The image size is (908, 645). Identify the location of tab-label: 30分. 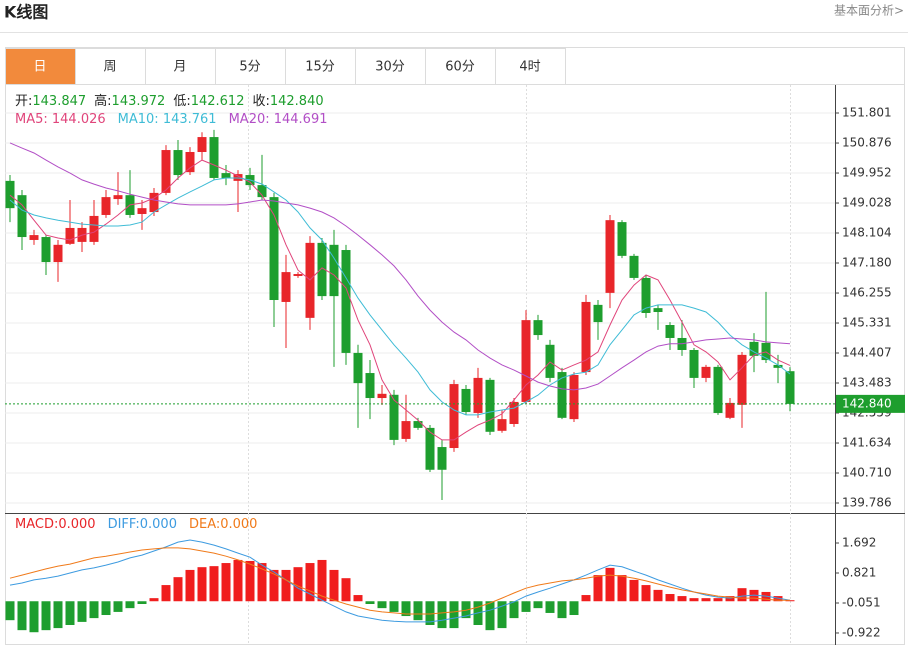
(390, 67).